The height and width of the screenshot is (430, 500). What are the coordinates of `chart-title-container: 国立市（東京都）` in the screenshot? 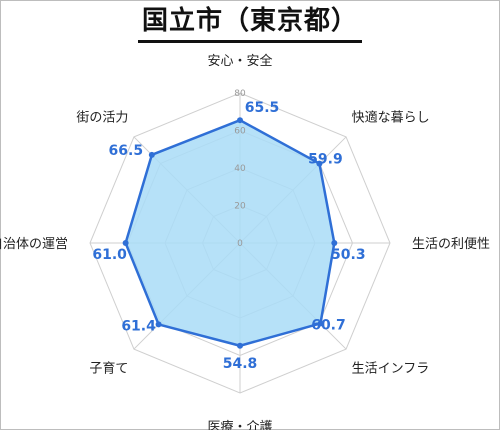 It's located at (250, 23).